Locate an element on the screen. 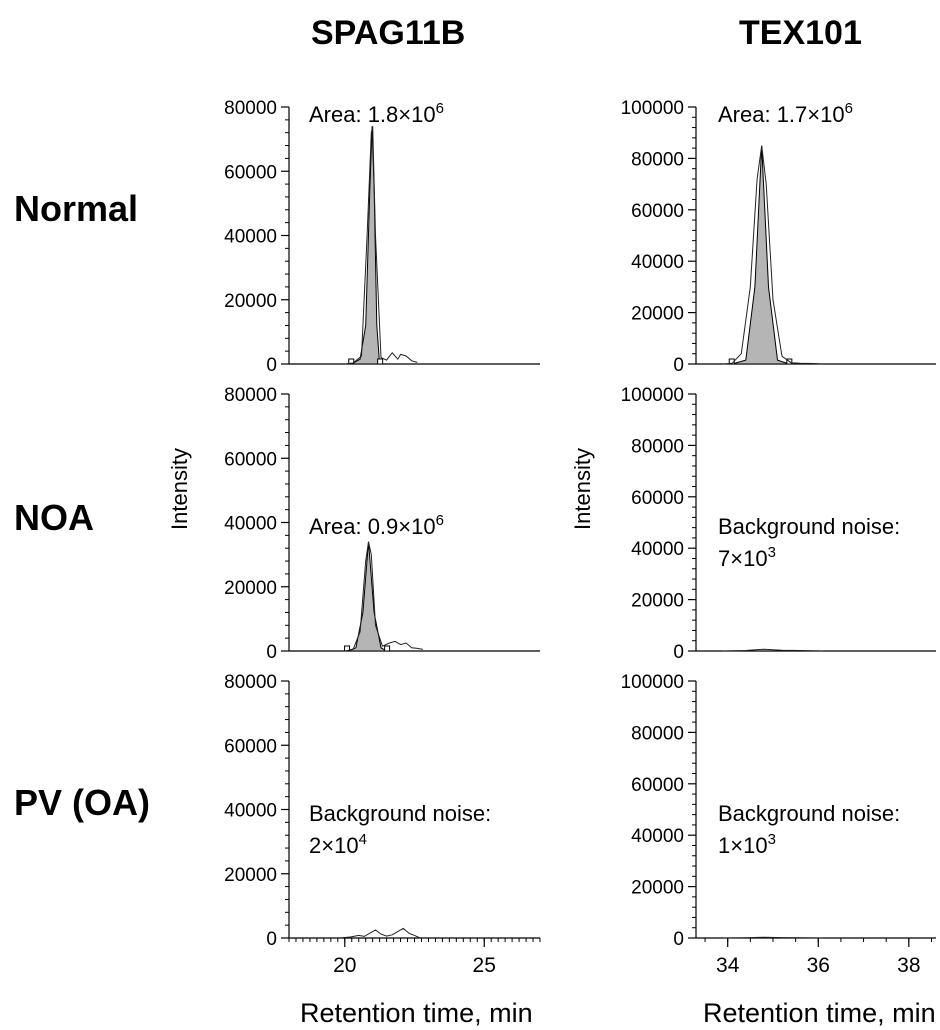 Image resolution: width=940 pixels, height=1030 pixels. x-axis-label-left: Retention time, min is located at coordinates (416, 1013).